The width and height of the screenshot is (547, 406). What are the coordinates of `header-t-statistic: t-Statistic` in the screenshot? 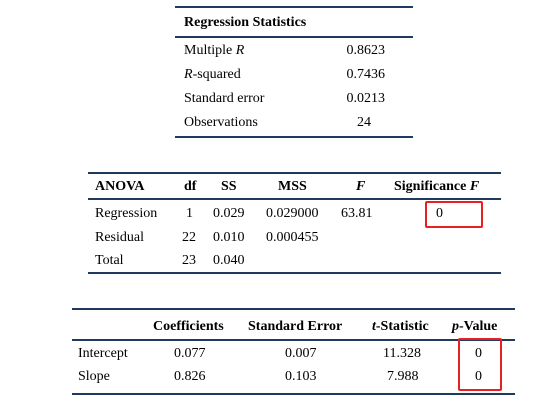 It's located at (400, 326).